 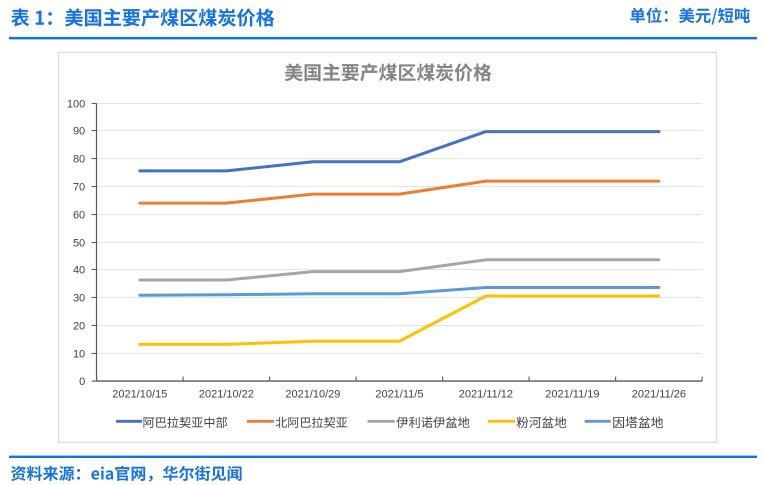 I want to click on svg-text: 80, so click(x=79, y=159).